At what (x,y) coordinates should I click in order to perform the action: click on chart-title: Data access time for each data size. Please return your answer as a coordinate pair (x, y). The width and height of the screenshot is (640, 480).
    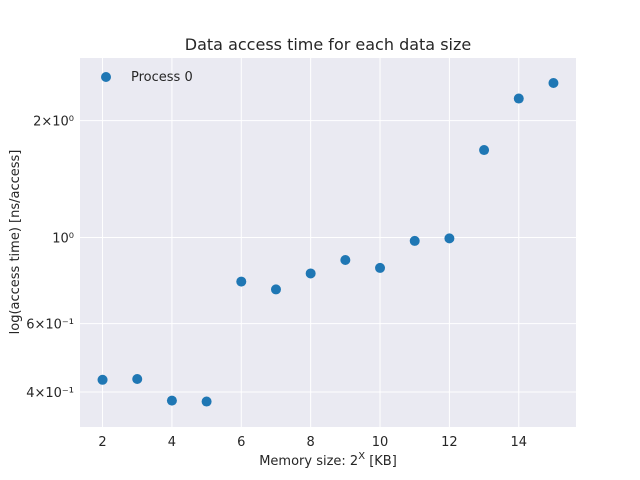
    Looking at the image, I should click on (328, 44).